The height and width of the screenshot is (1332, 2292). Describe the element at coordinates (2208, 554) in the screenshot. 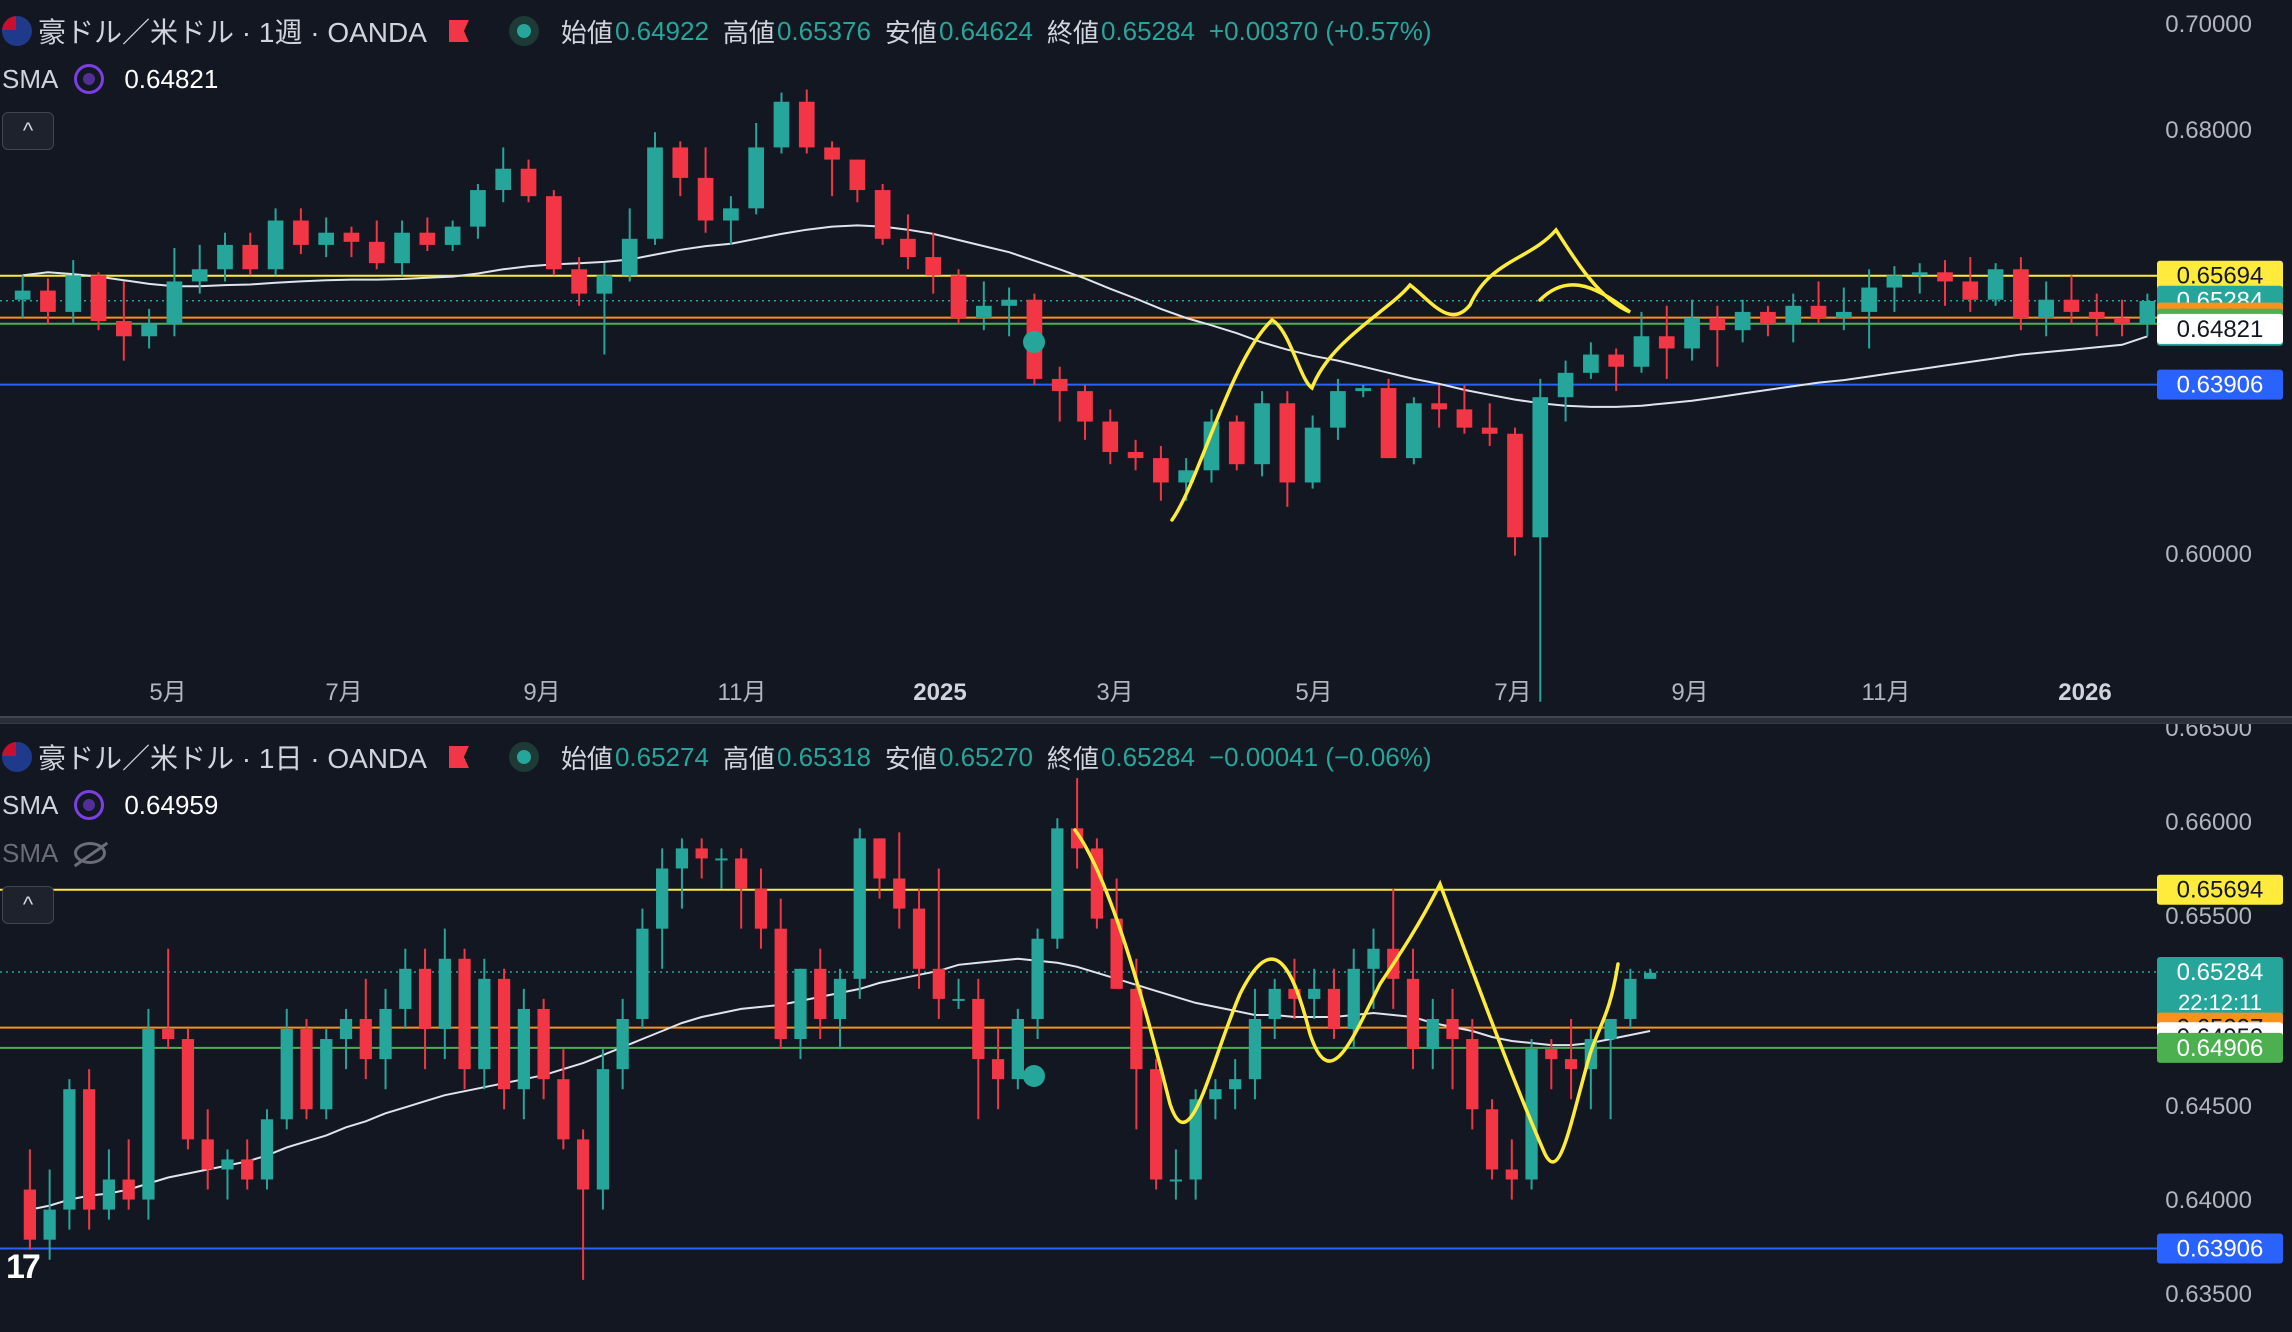

I see `y-axis-tick-label: 0.60000` at that location.